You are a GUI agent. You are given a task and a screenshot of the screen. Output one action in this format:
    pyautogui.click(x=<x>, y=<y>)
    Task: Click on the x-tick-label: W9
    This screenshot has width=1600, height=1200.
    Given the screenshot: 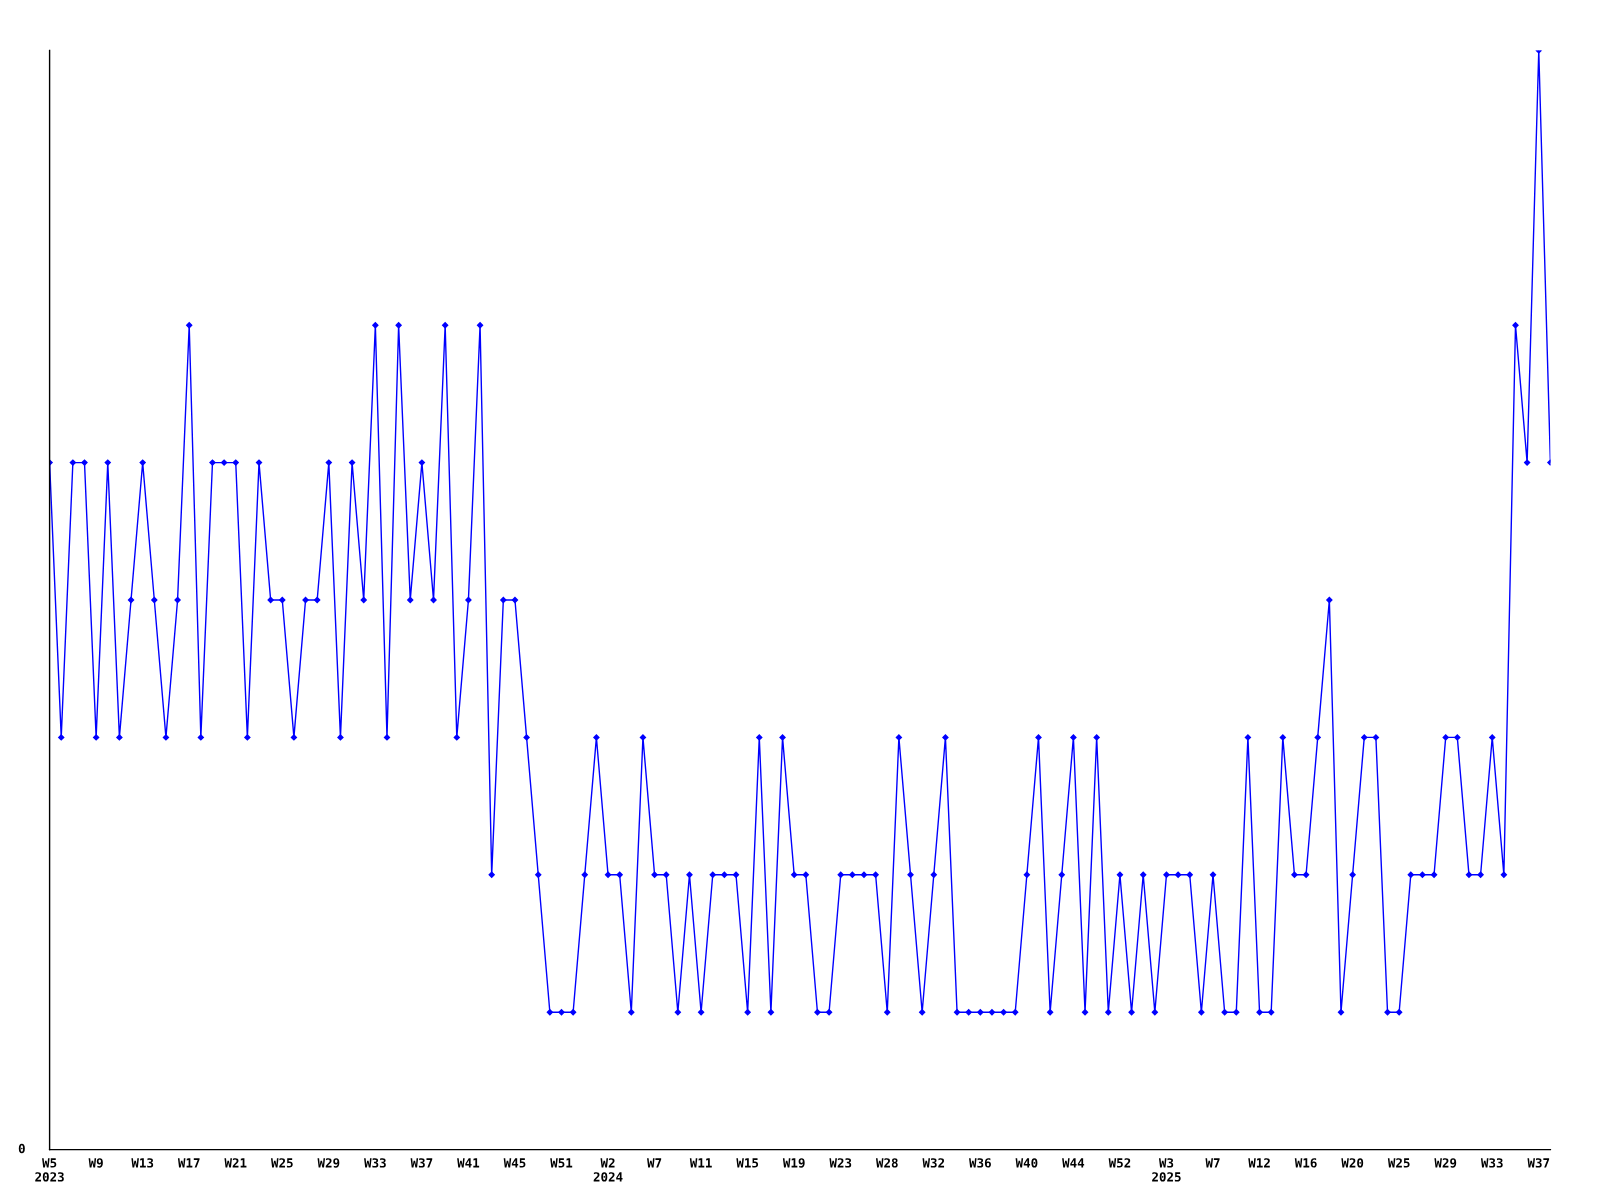 What is the action you would take?
    pyautogui.click(x=95, y=1163)
    